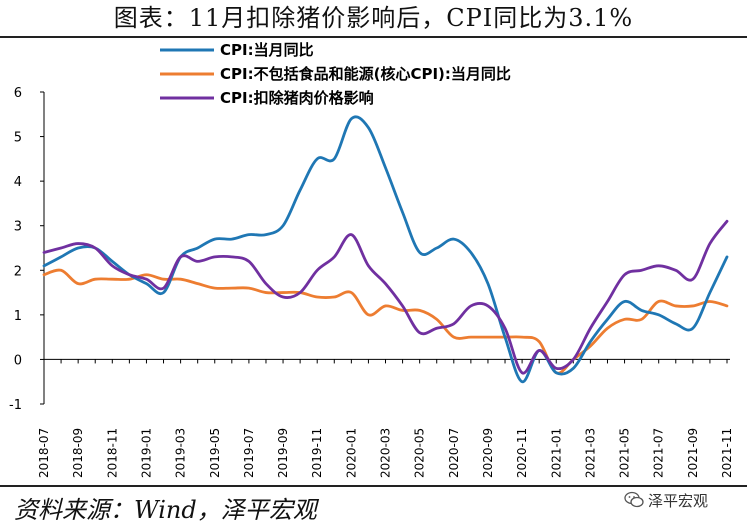 The width and height of the screenshot is (747, 529). I want to click on legend-label: CPI:当月同比, so click(267, 50).